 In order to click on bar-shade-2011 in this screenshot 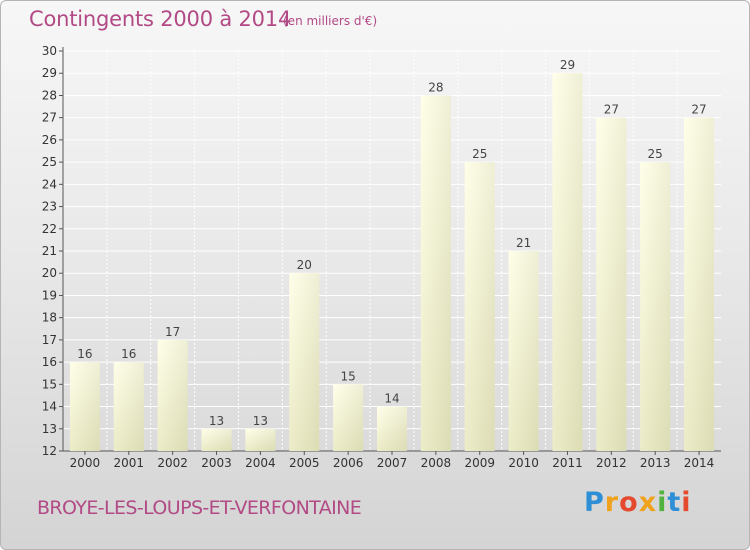, I will do `click(567, 262)`.